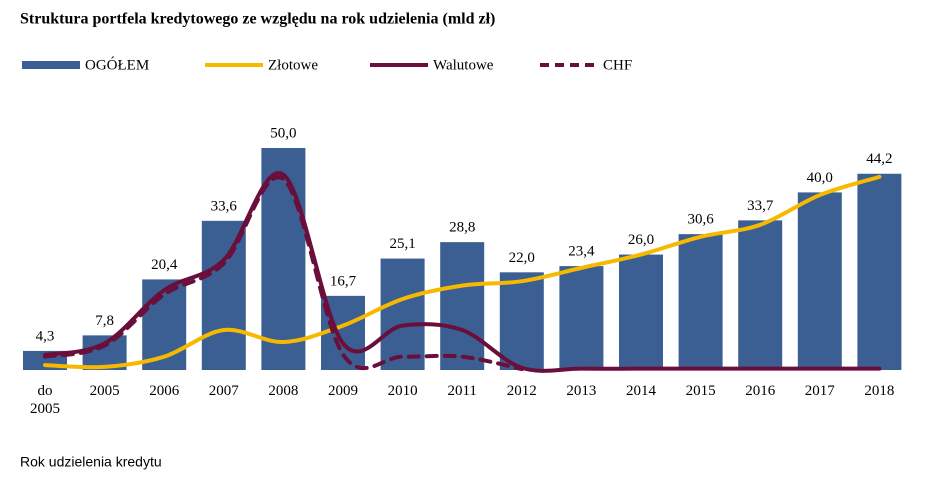 The image size is (945, 480). Describe the element at coordinates (224, 206) in the screenshot. I see `data-label: 33,6` at that location.